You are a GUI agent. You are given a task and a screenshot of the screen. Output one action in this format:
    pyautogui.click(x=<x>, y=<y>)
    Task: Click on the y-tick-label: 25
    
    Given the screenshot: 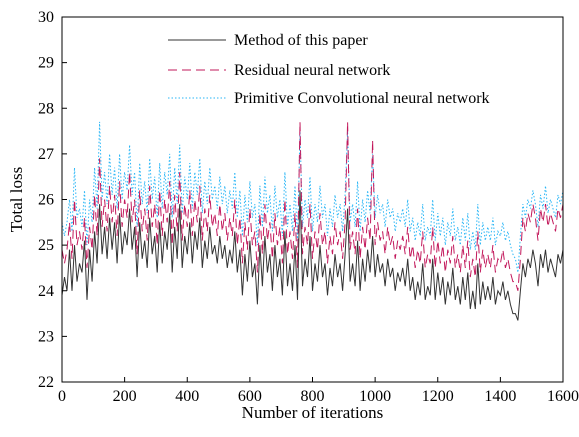 What is the action you would take?
    pyautogui.click(x=46, y=245)
    